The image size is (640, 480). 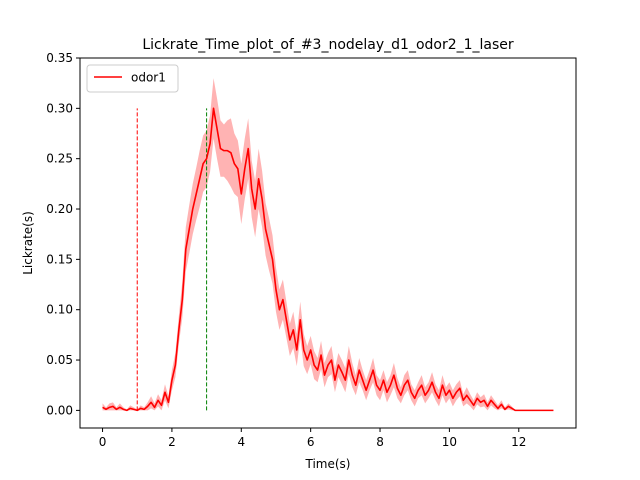 I want to click on x-tick-label: 4, so click(x=241, y=442).